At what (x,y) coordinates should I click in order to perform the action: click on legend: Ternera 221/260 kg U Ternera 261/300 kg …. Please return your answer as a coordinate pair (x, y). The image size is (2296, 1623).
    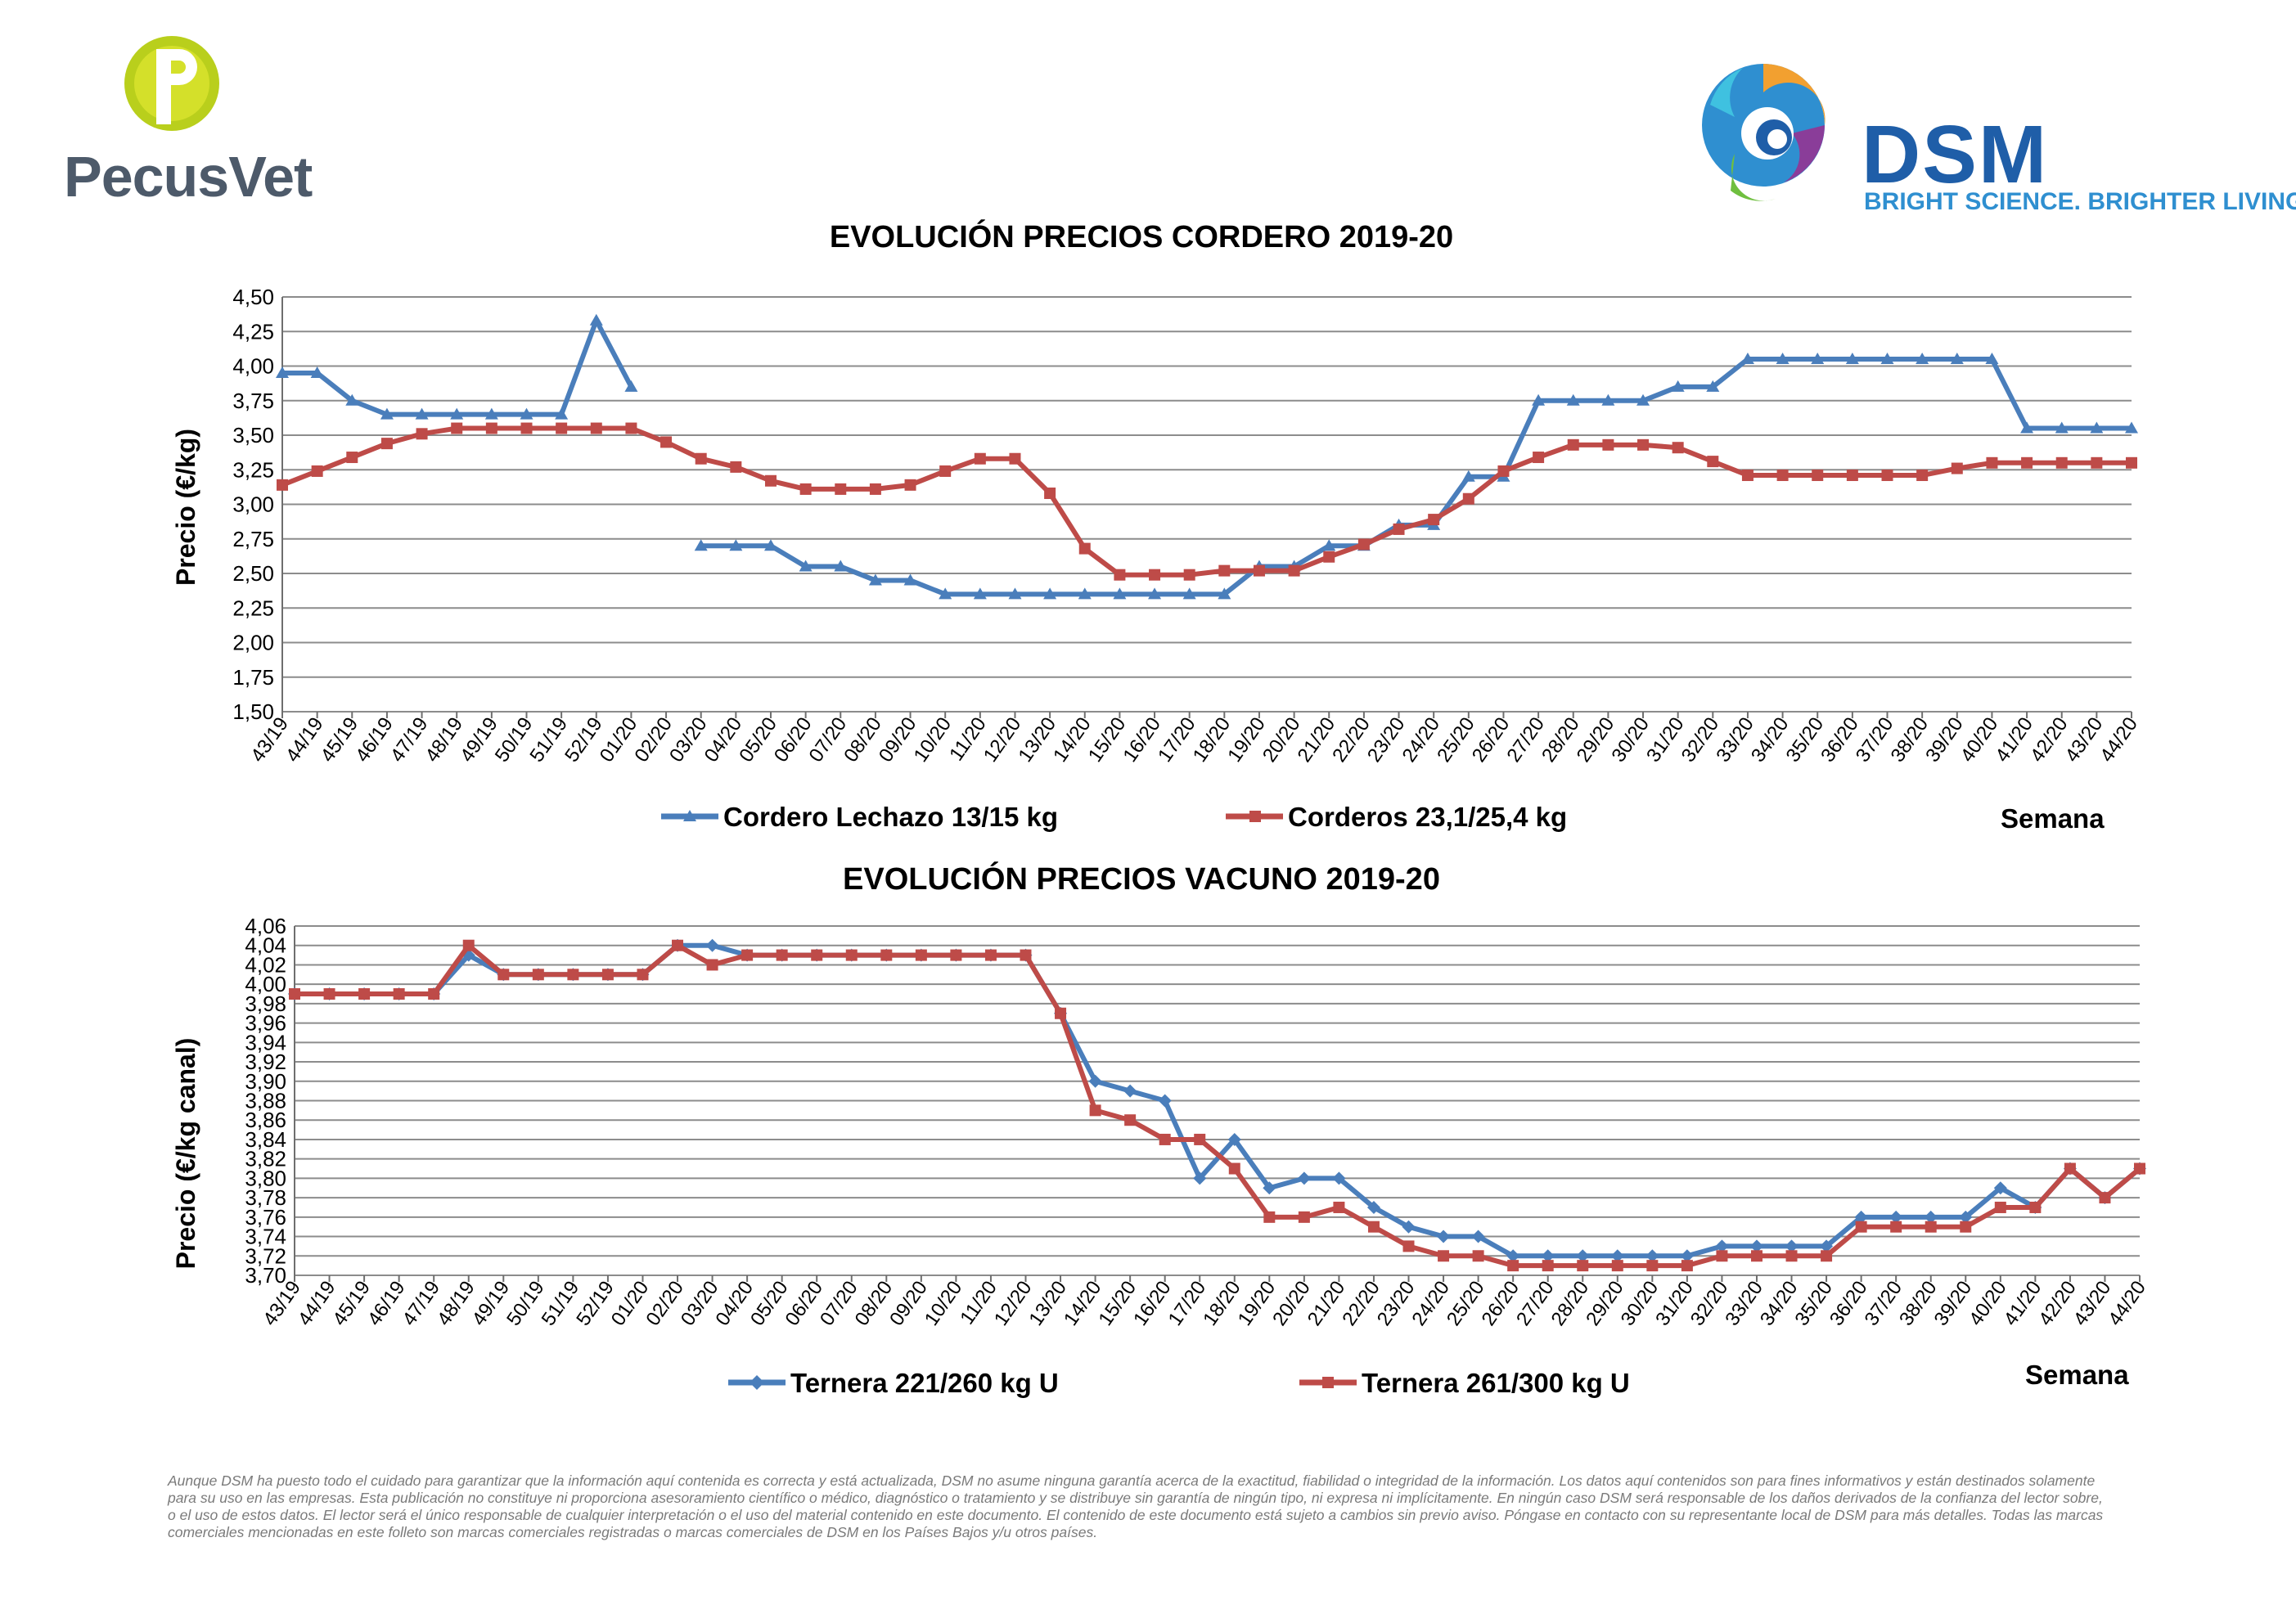
    Looking at the image, I should click on (1179, 1383).